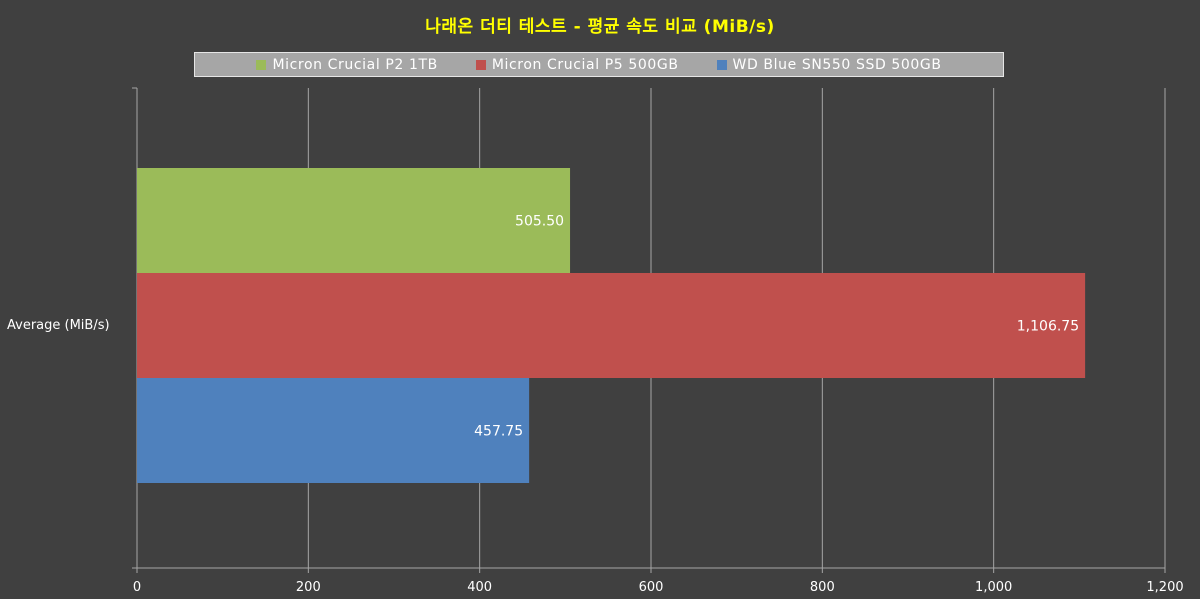 This screenshot has width=1200, height=599. I want to click on chart-title: 나래온 더티 테스트 - 평균 속도 비교 (MiB/s), so click(600, 27).